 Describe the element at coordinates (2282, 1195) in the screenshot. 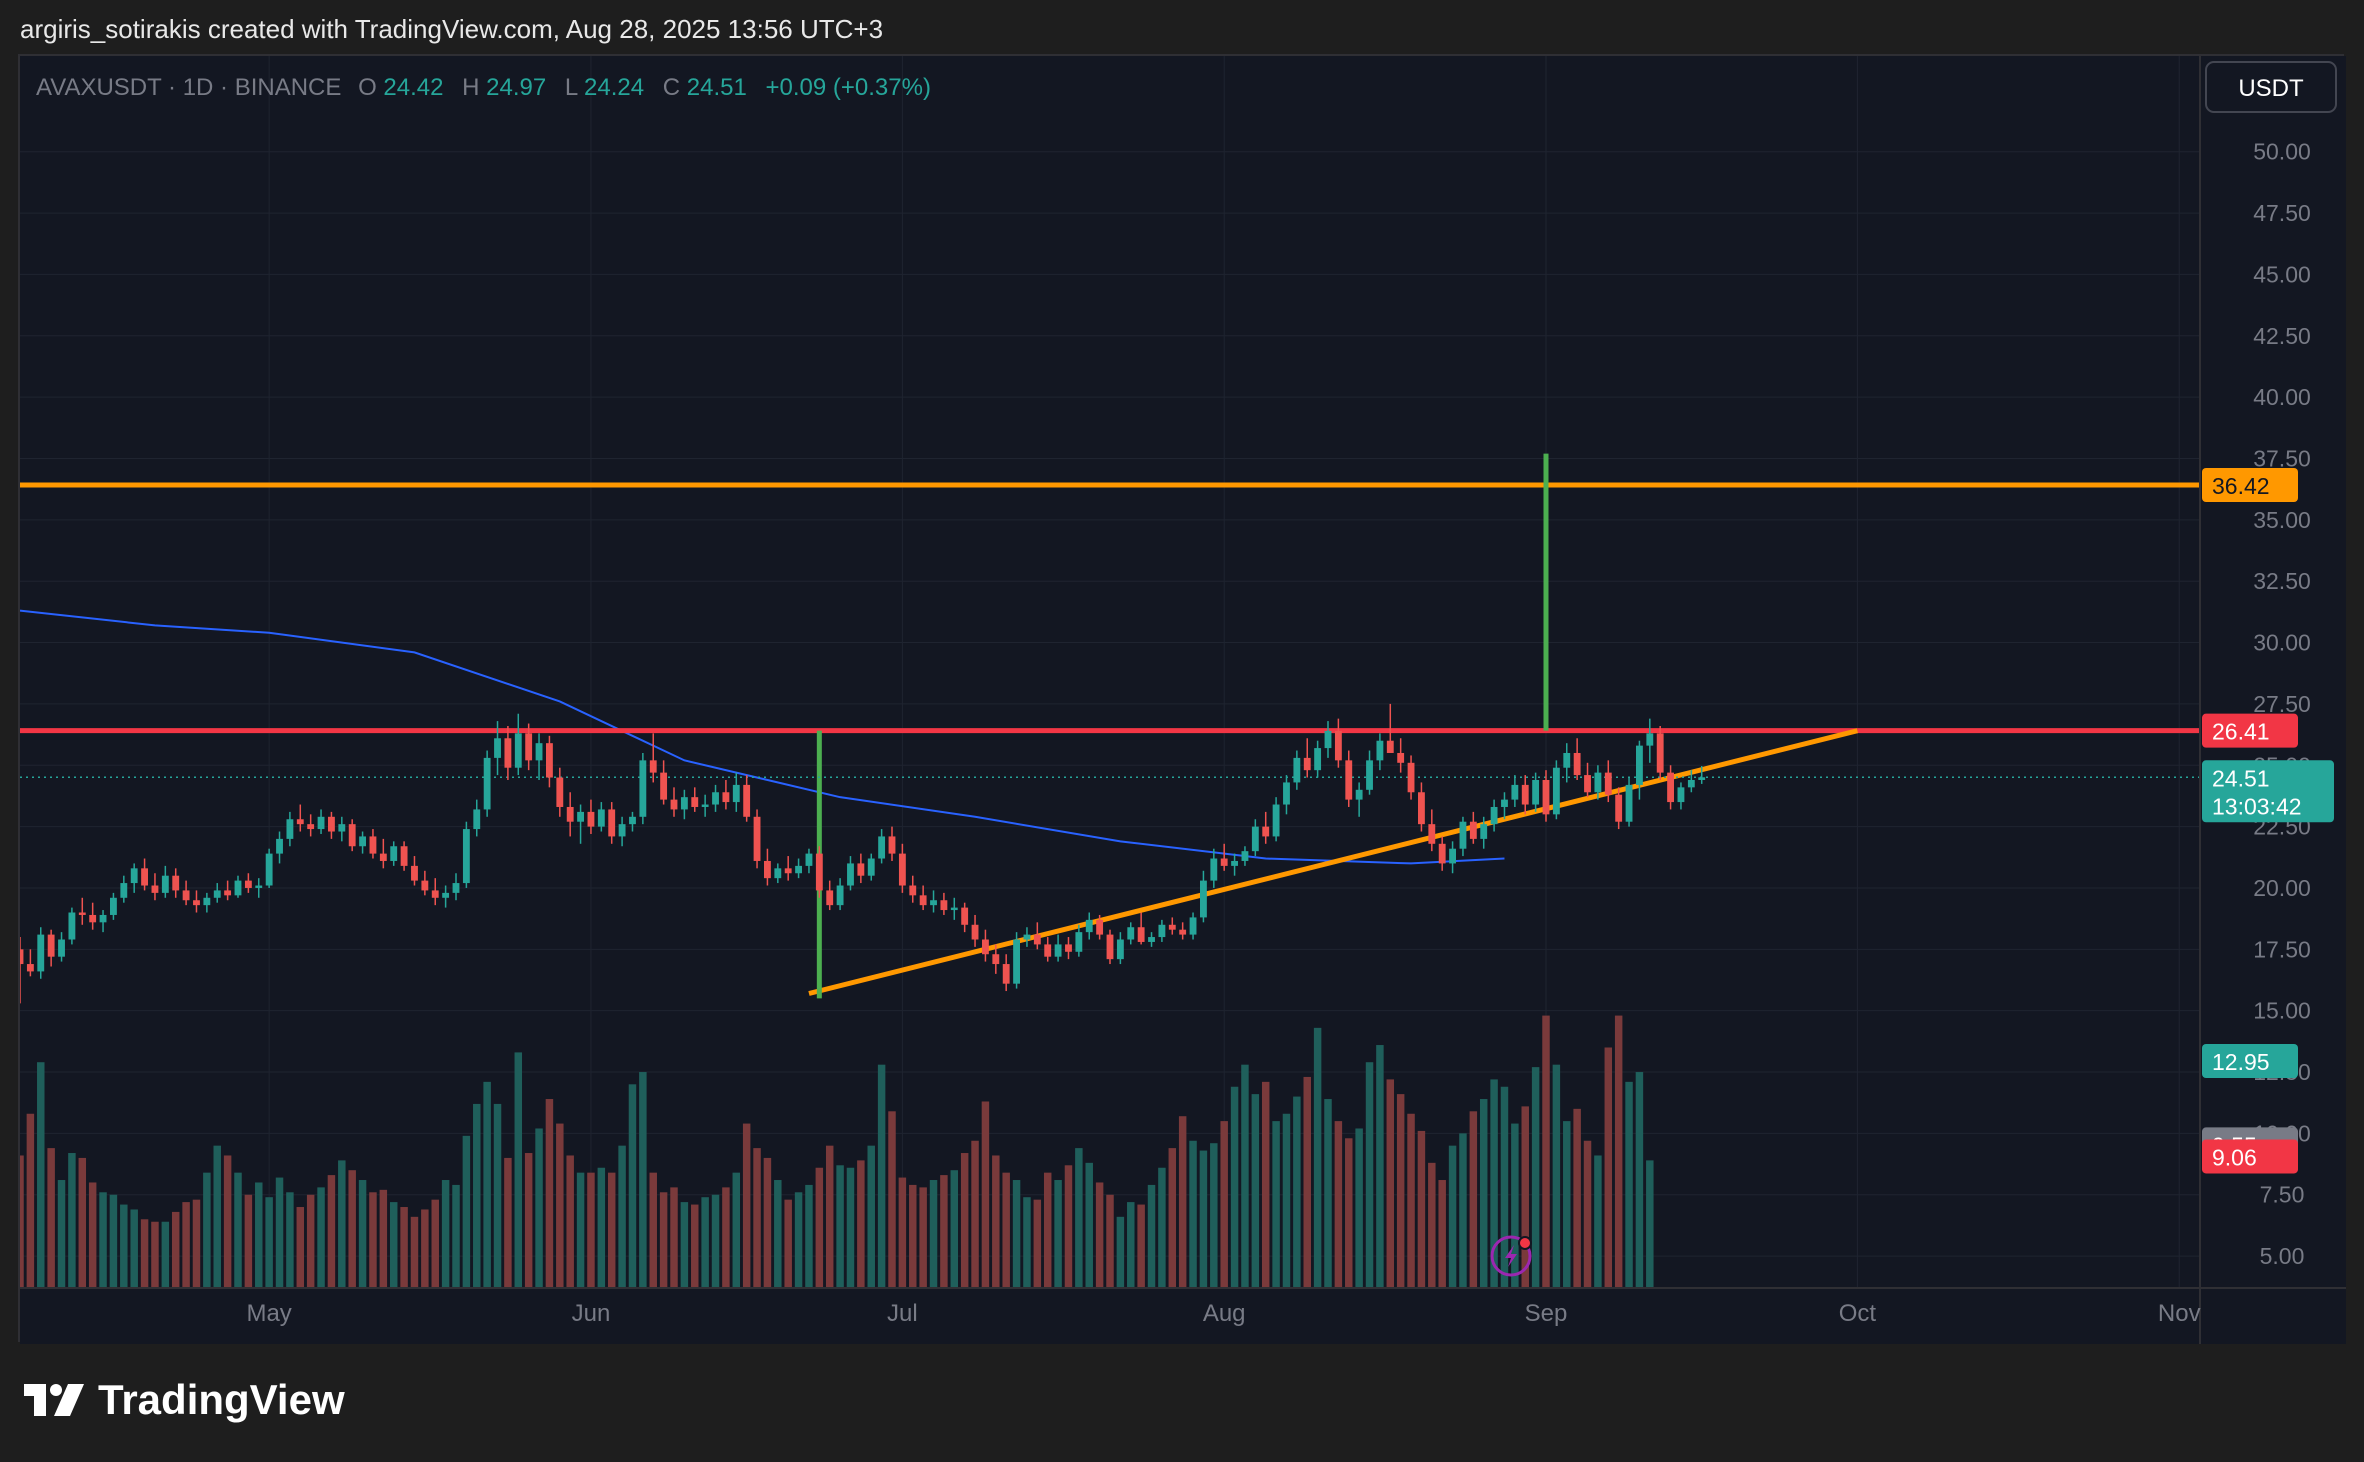

I see `price-tick-label: 7.50` at that location.